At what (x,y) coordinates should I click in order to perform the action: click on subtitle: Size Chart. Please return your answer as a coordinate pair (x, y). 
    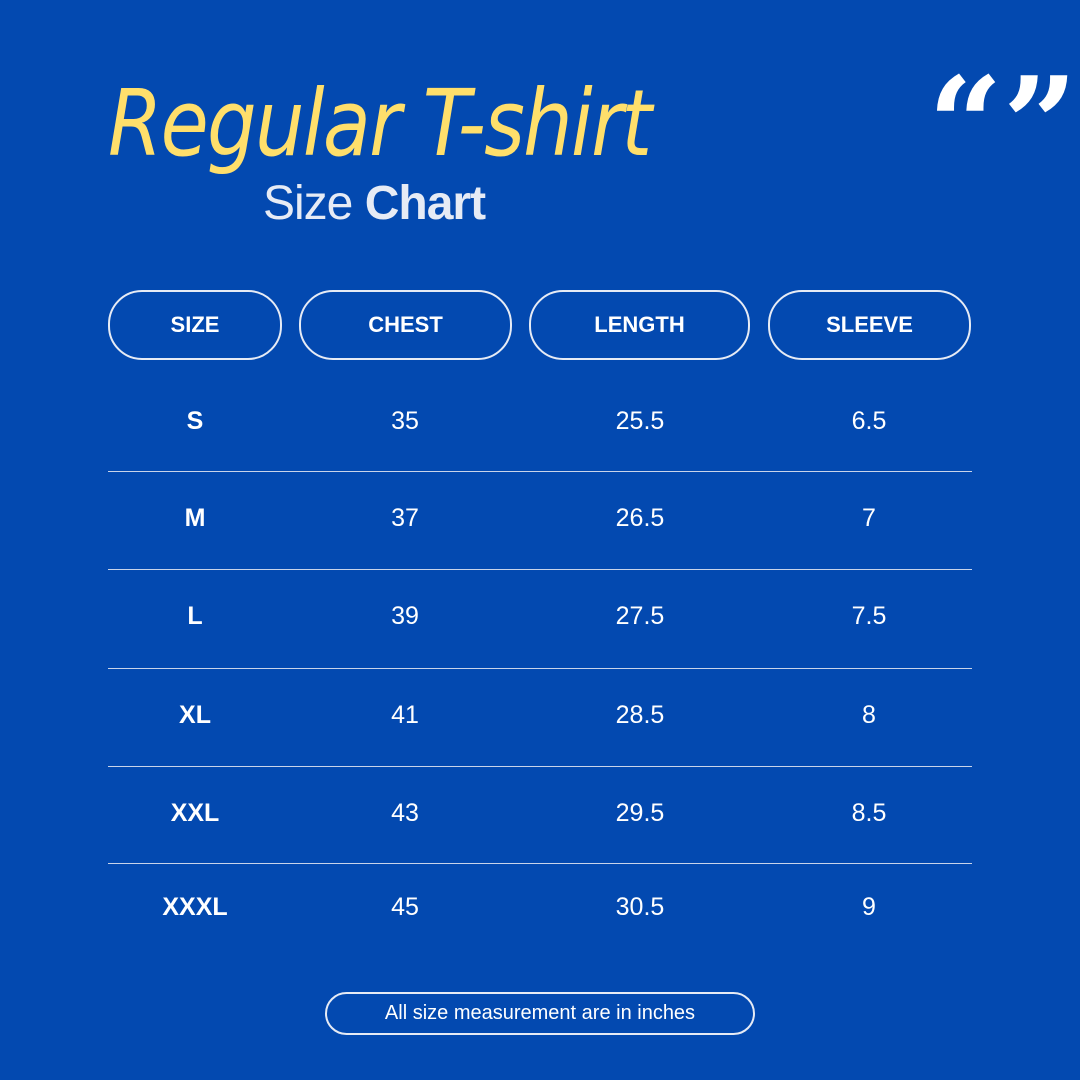
    Looking at the image, I should click on (374, 203).